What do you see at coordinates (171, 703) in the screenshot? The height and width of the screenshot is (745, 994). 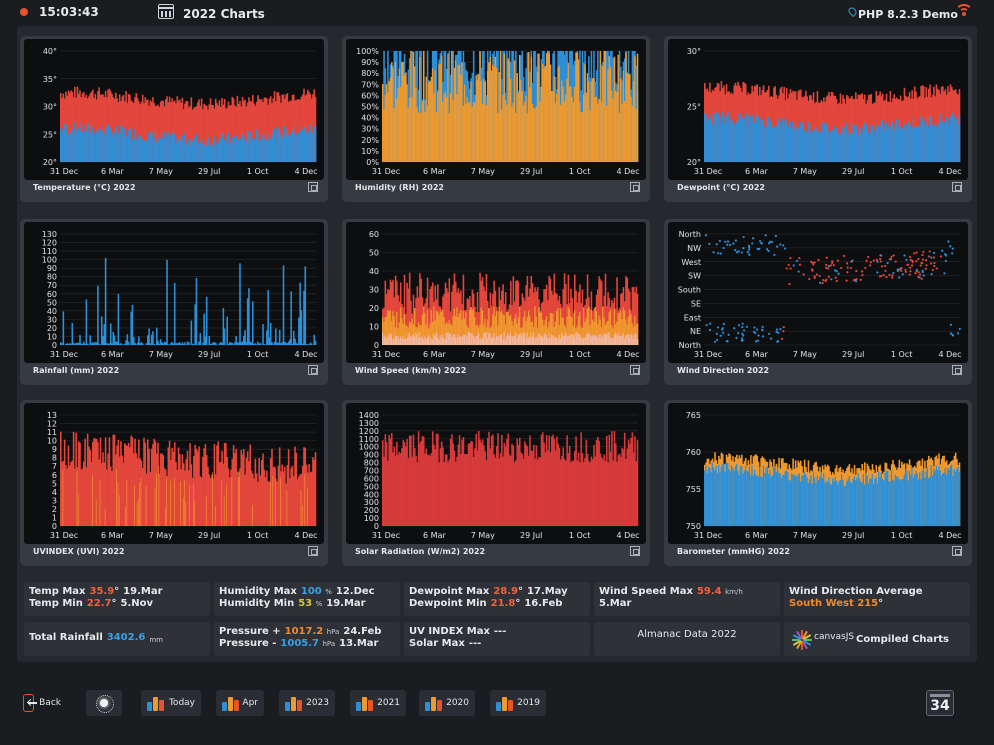 I see `today-button: Today` at bounding box center [171, 703].